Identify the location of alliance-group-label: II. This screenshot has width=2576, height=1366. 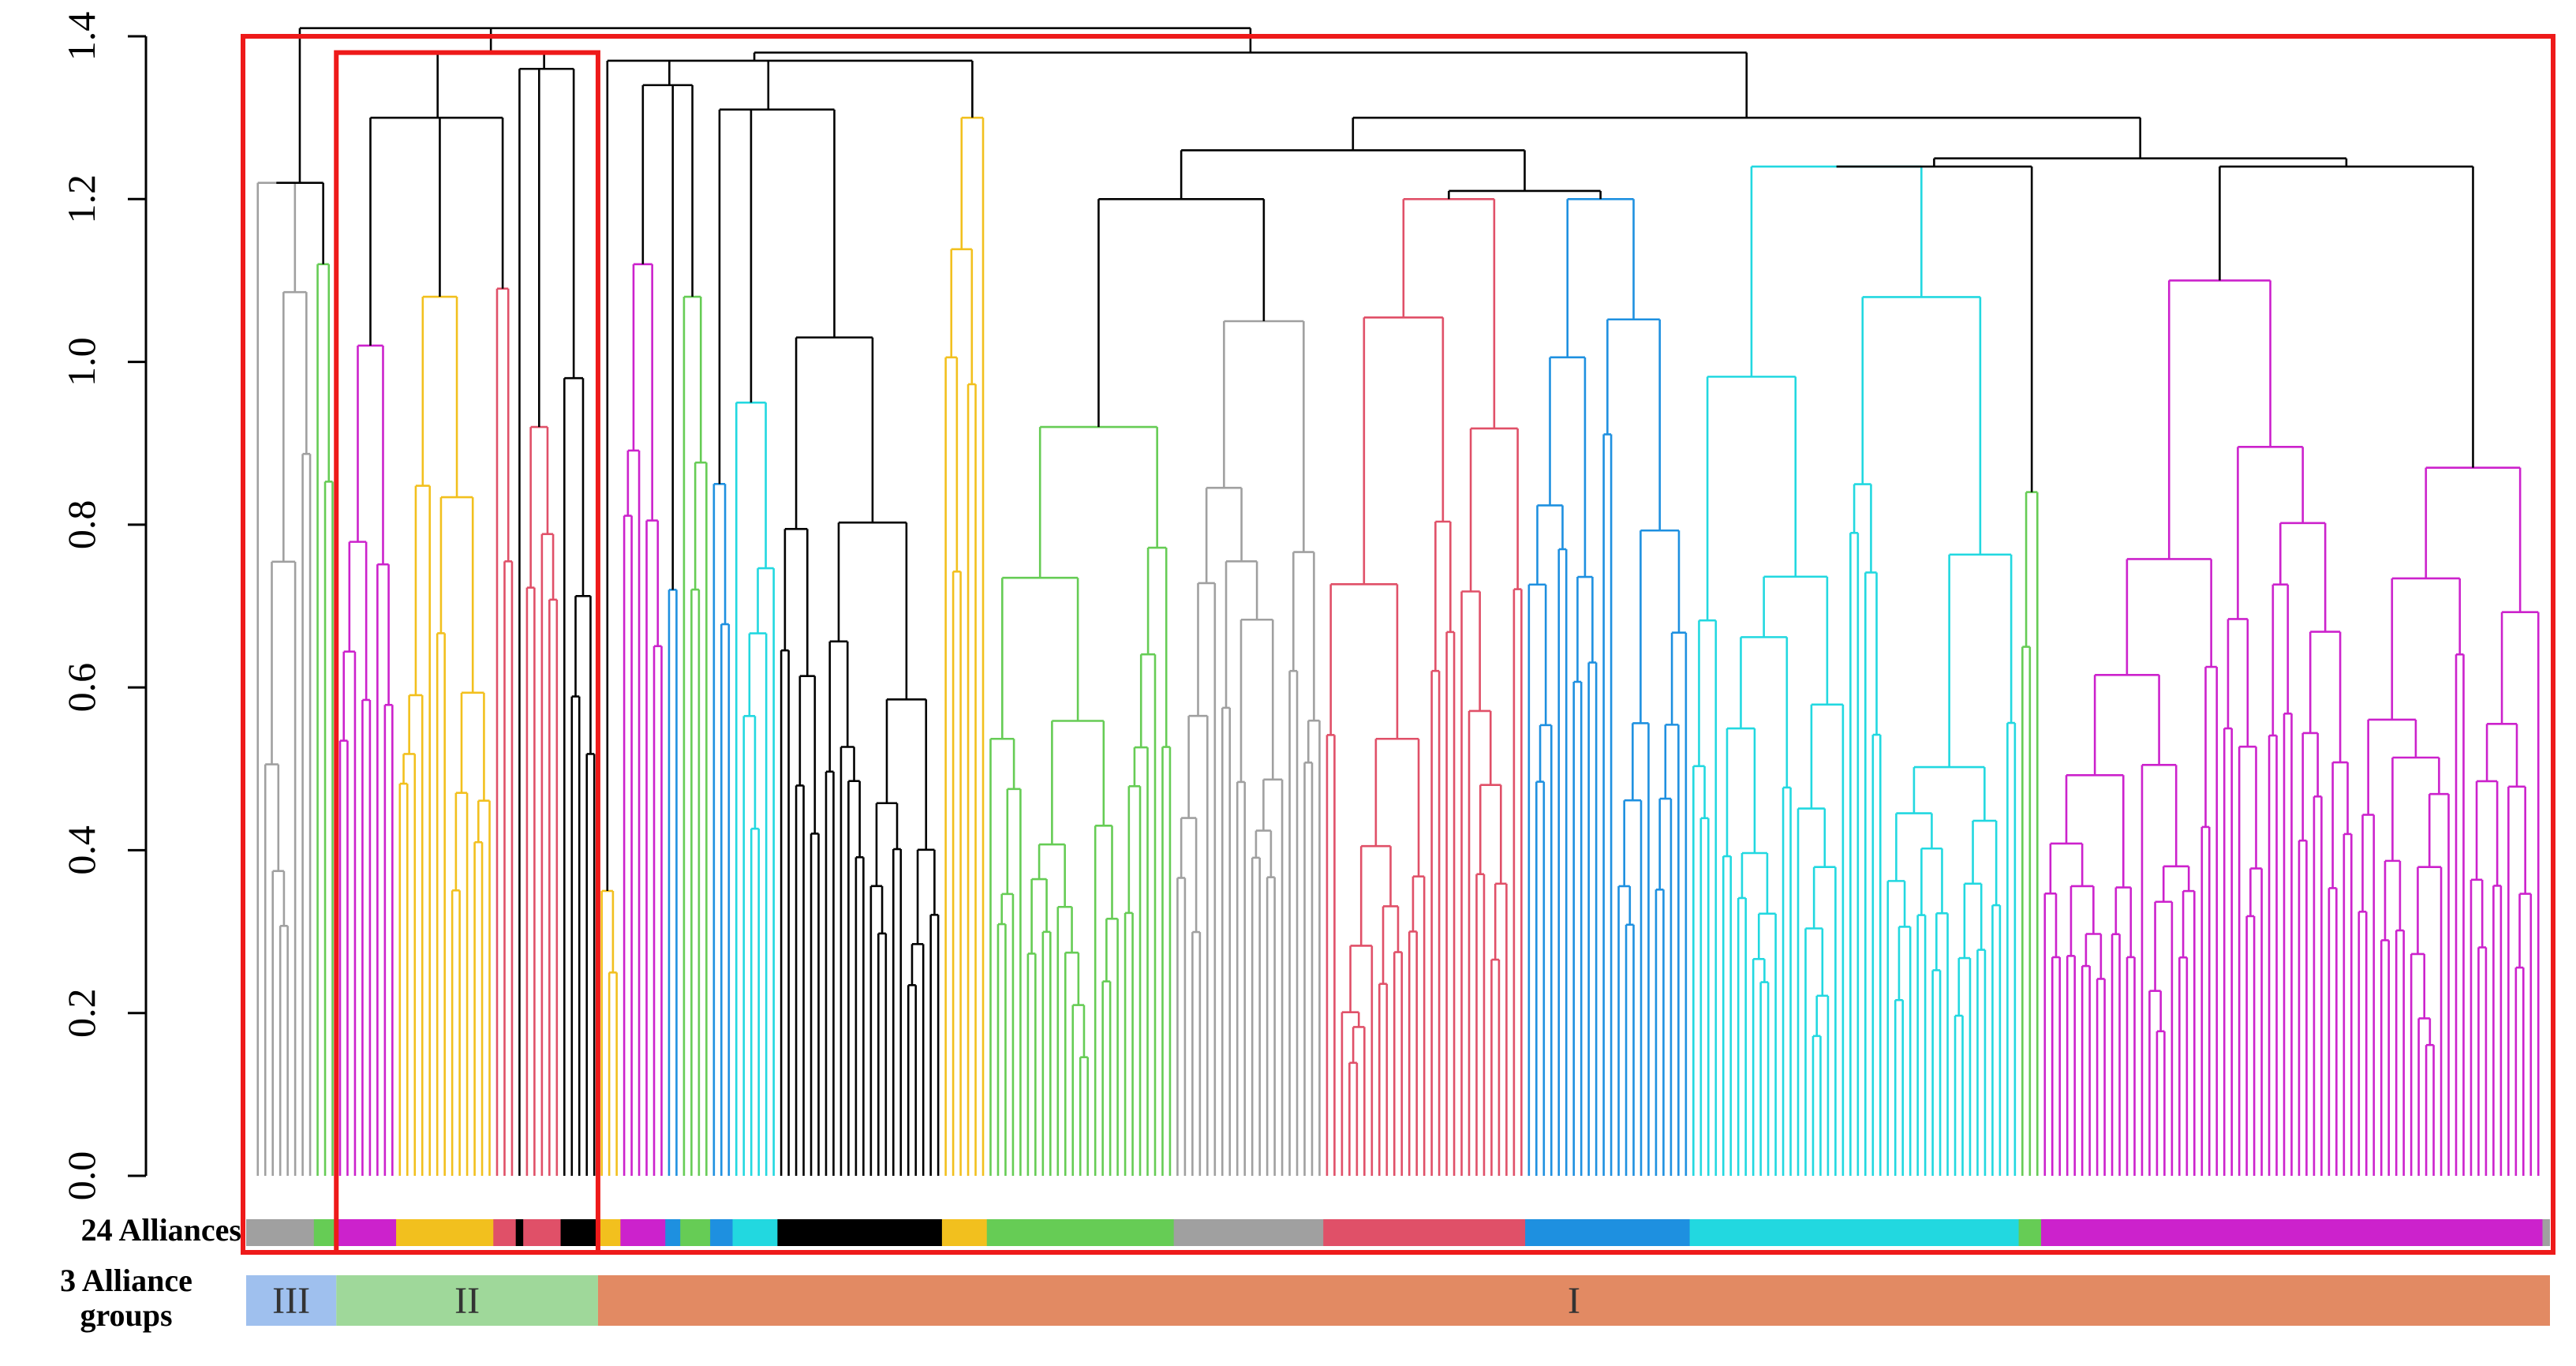
(467, 1301).